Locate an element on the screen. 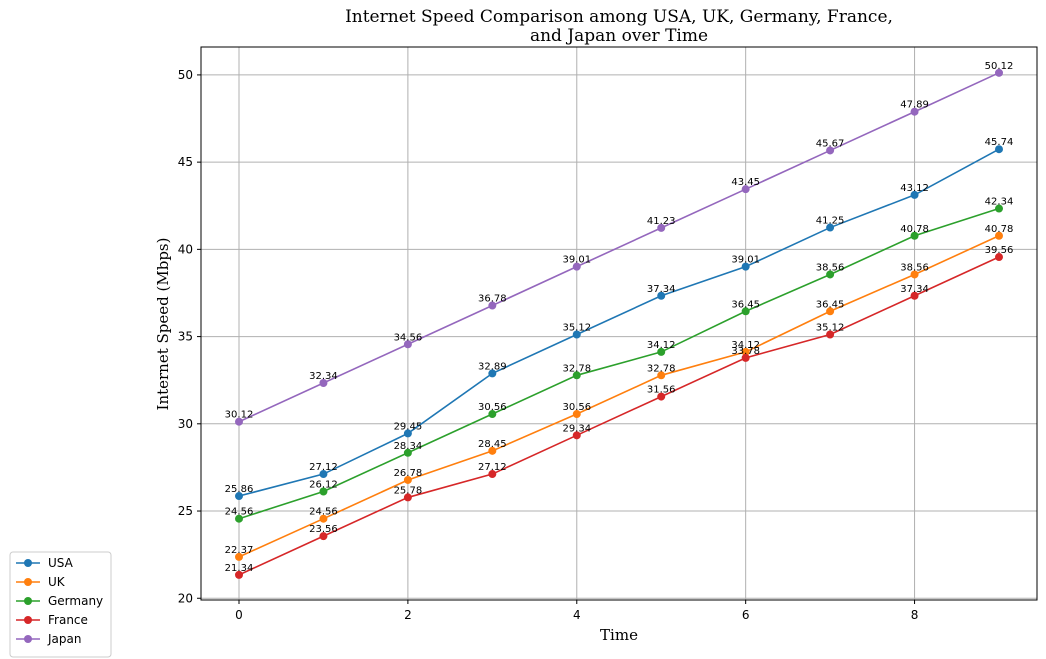 Image resolution: width=1046 pixels, height=659 pixels. data-label-usa: 39.01 is located at coordinates (745, 260).